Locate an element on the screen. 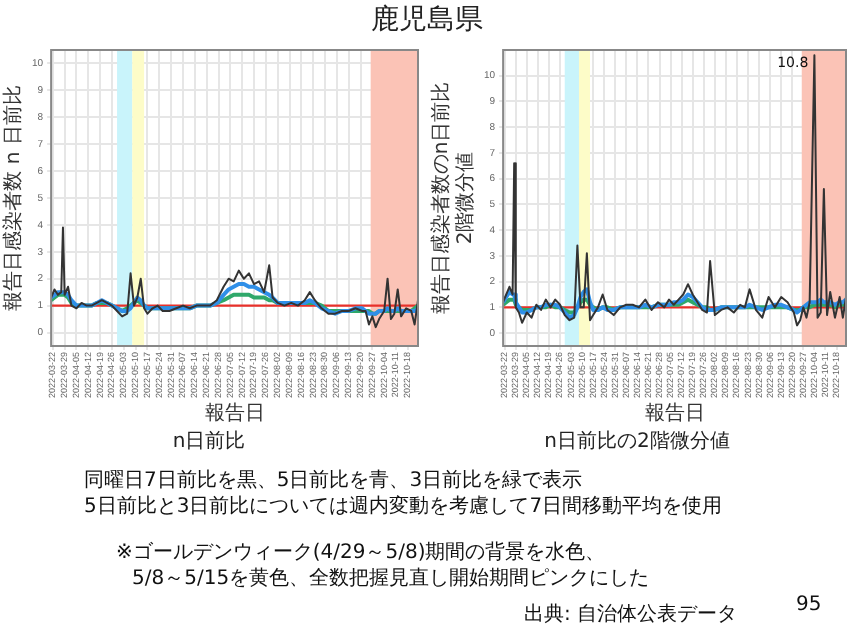 The height and width of the screenshot is (640, 854). source-note: 出典: 自治体公表データ is located at coordinates (631, 614).